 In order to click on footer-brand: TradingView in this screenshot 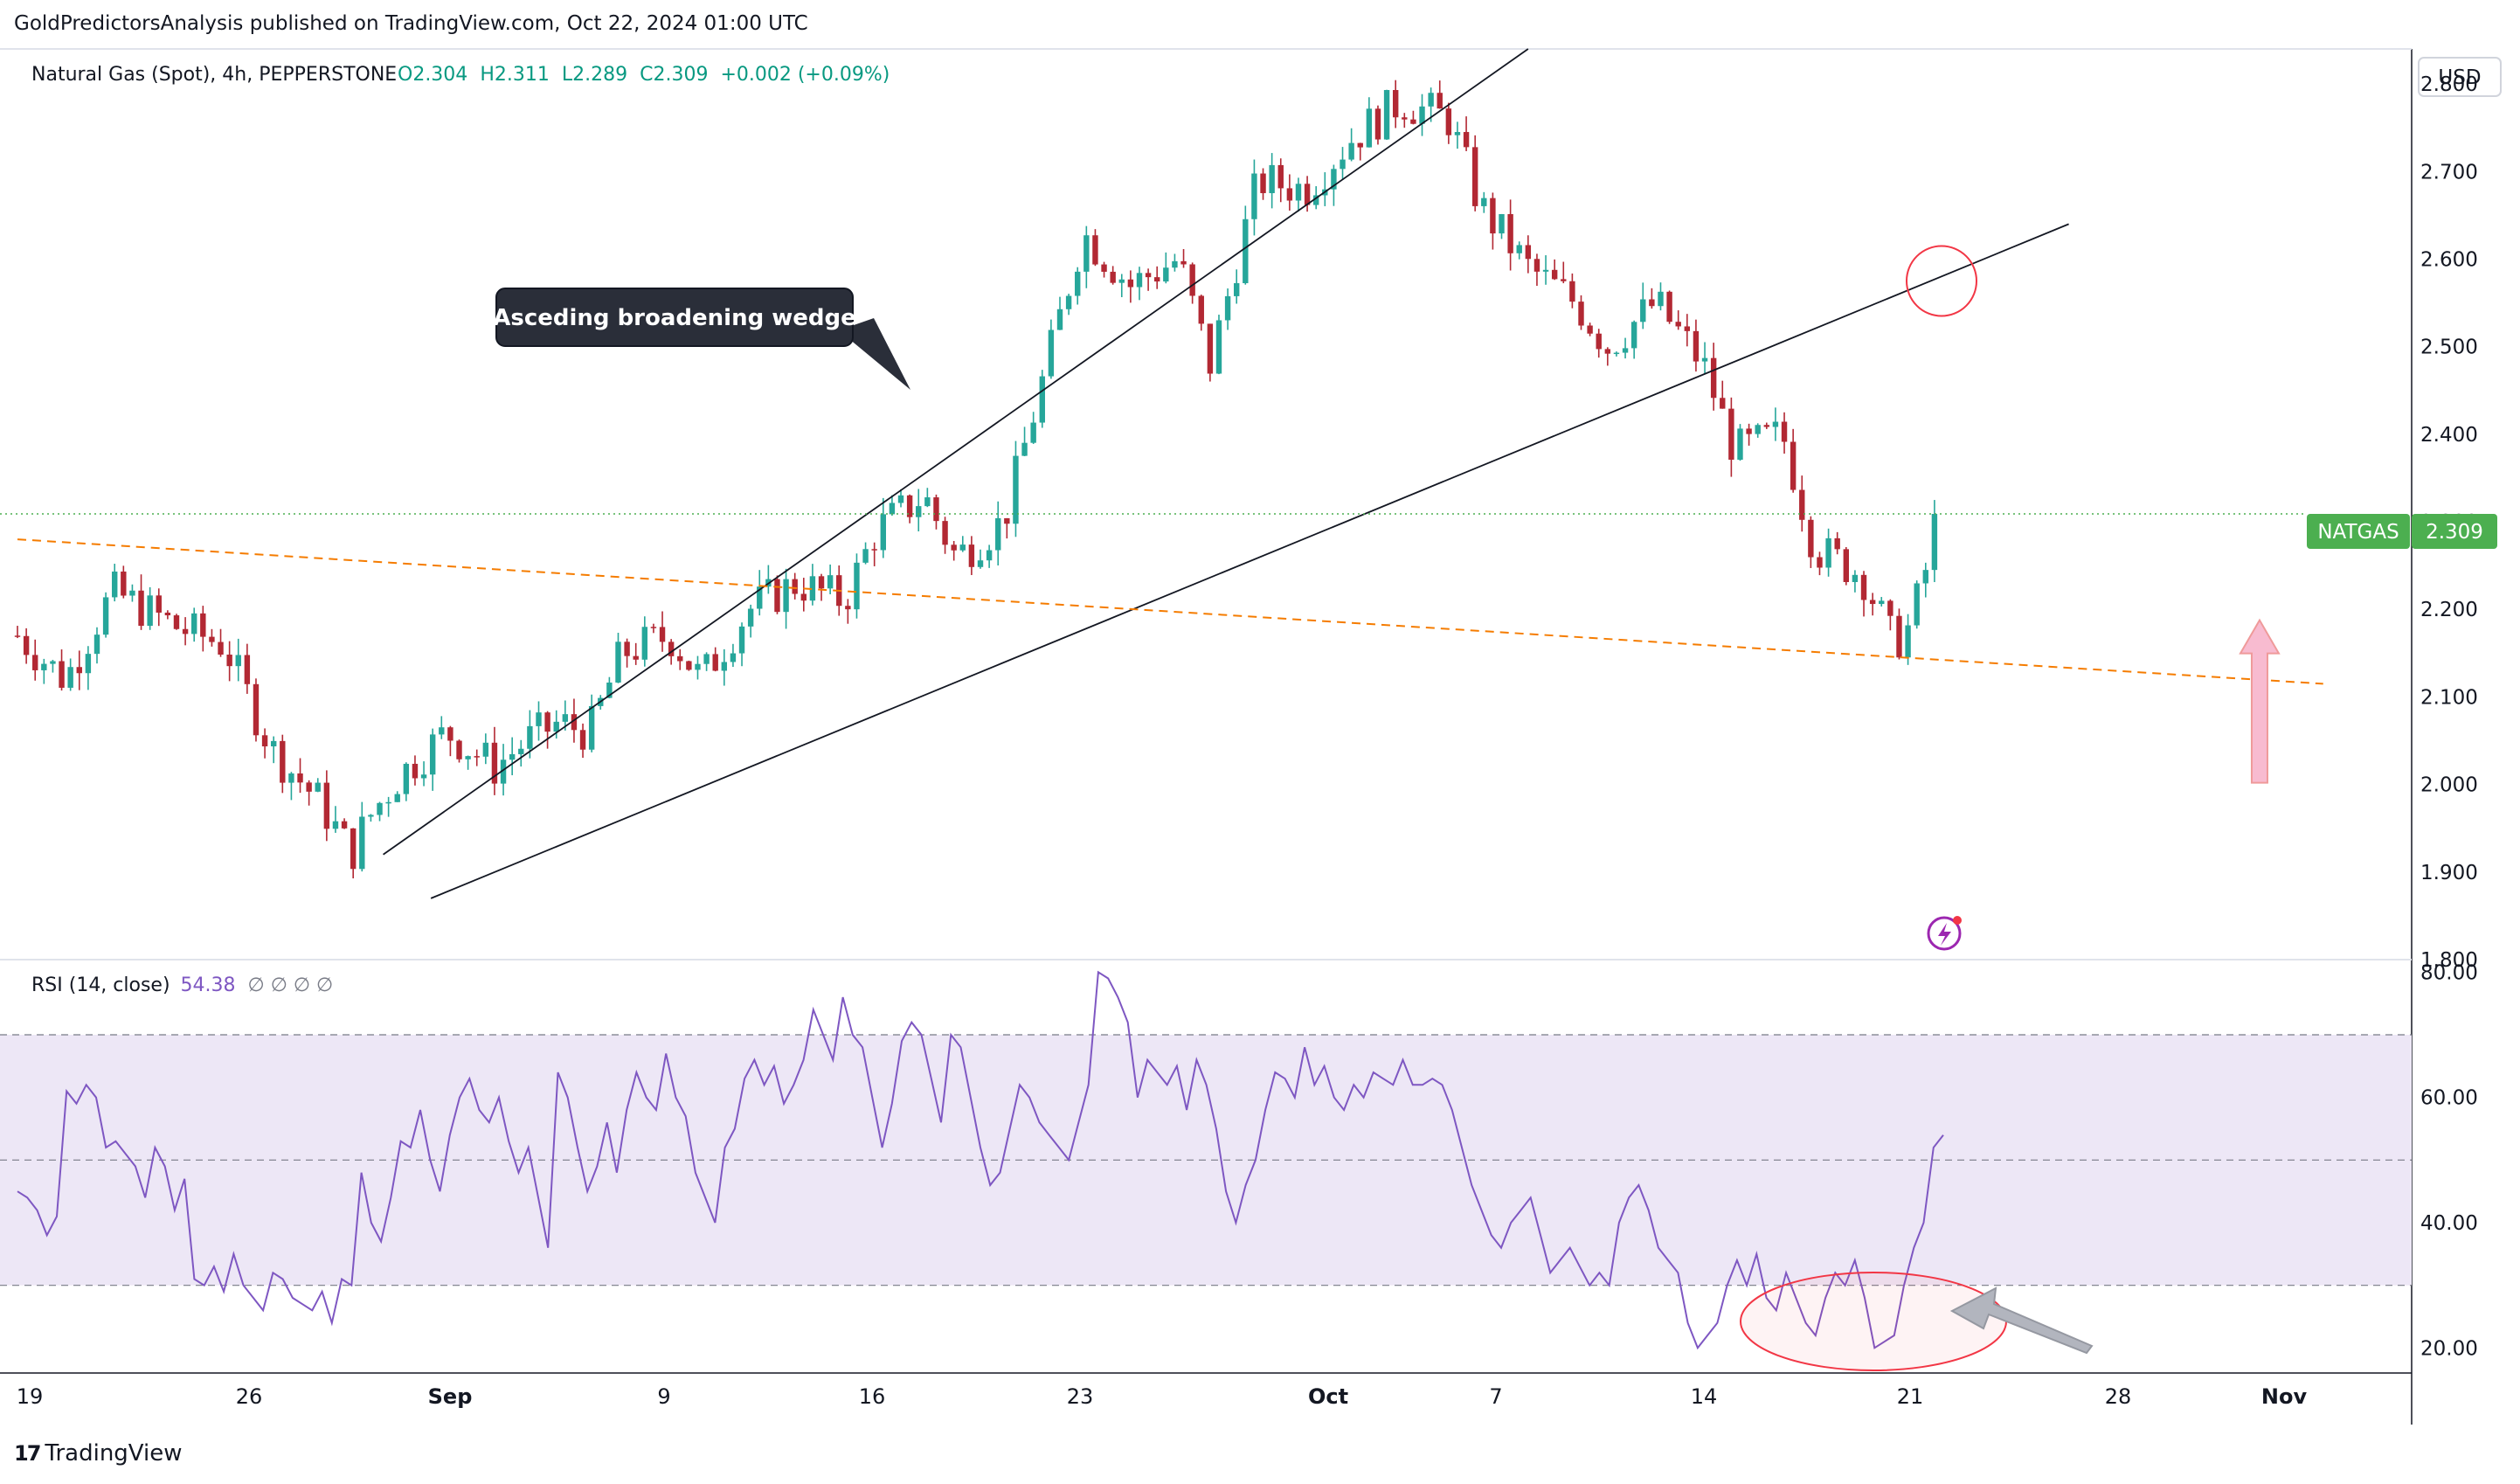, I will do `click(114, 1453)`.